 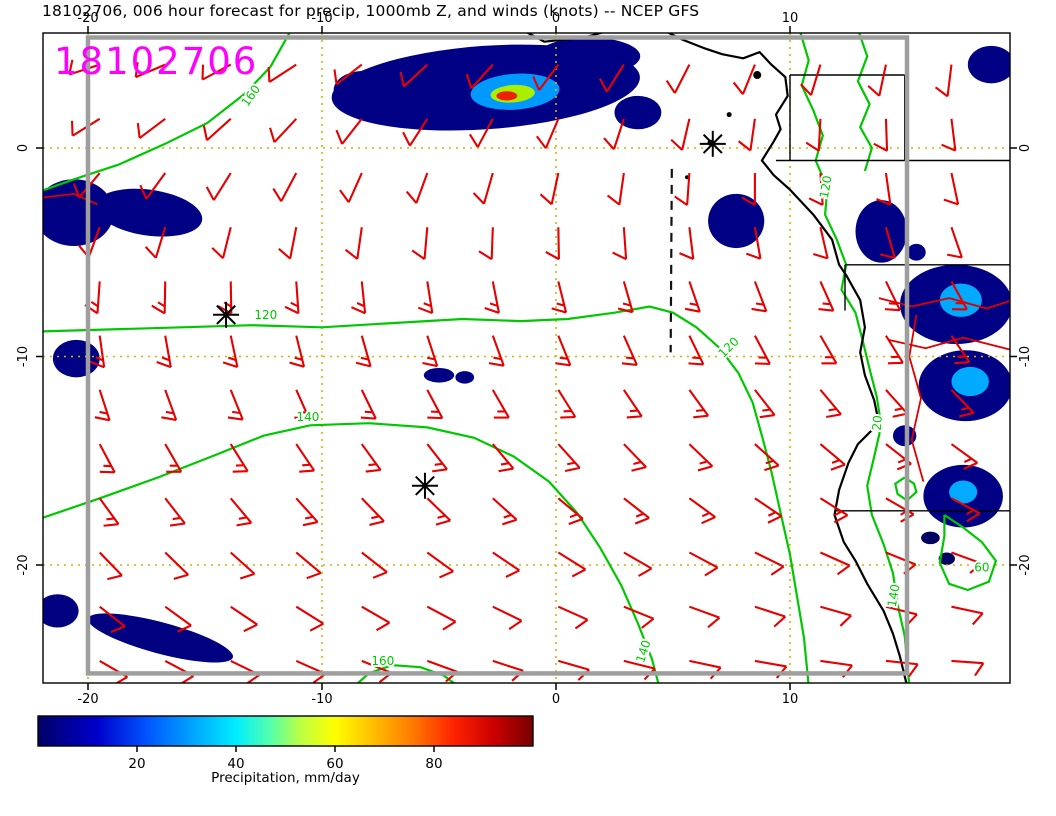 I want to click on svg-text: 80, so click(x=433, y=764).